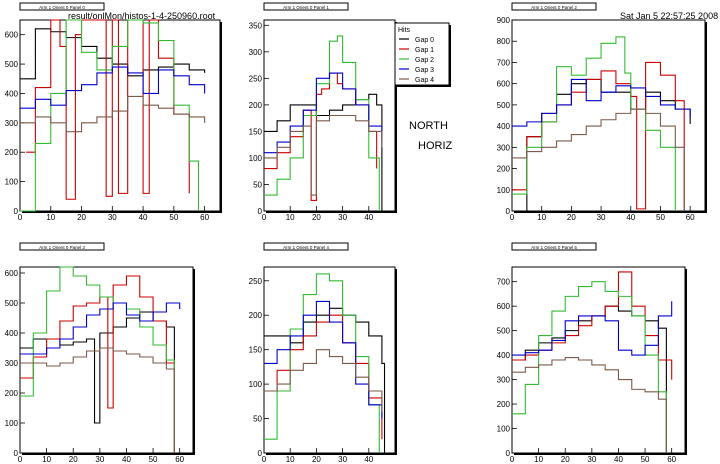 The image size is (720, 464). I want to click on legend: Hits Gap 0 Gap 1 Gap 2 Gap 3 Gap 4, so click(422, 54).